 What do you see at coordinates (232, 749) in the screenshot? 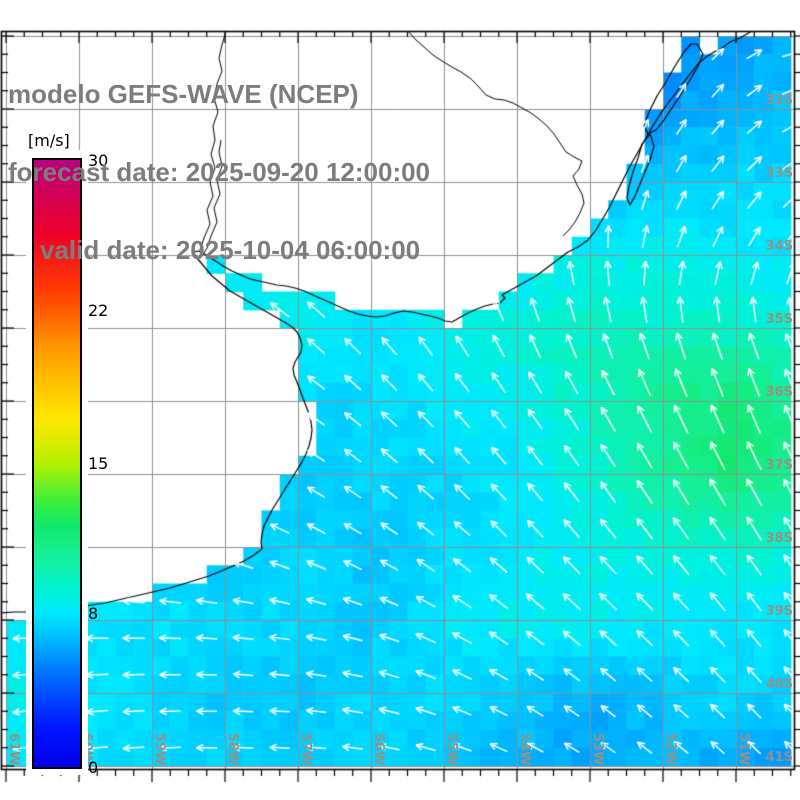
I see `lon-label: 58W` at bounding box center [232, 749].